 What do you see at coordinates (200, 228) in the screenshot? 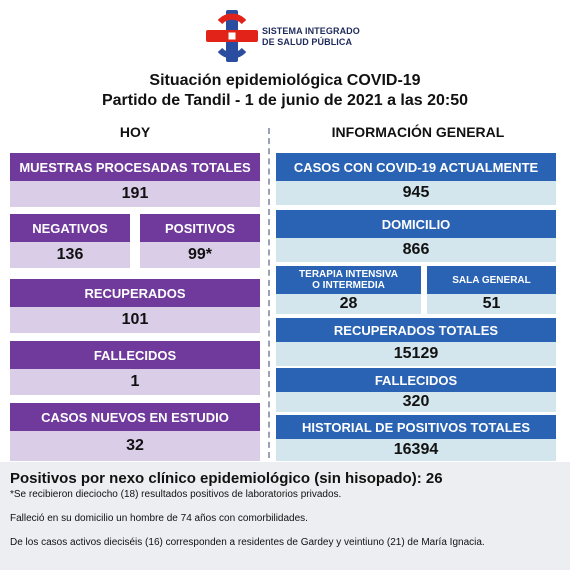
I see `positivos-label: POSITIVOS` at bounding box center [200, 228].